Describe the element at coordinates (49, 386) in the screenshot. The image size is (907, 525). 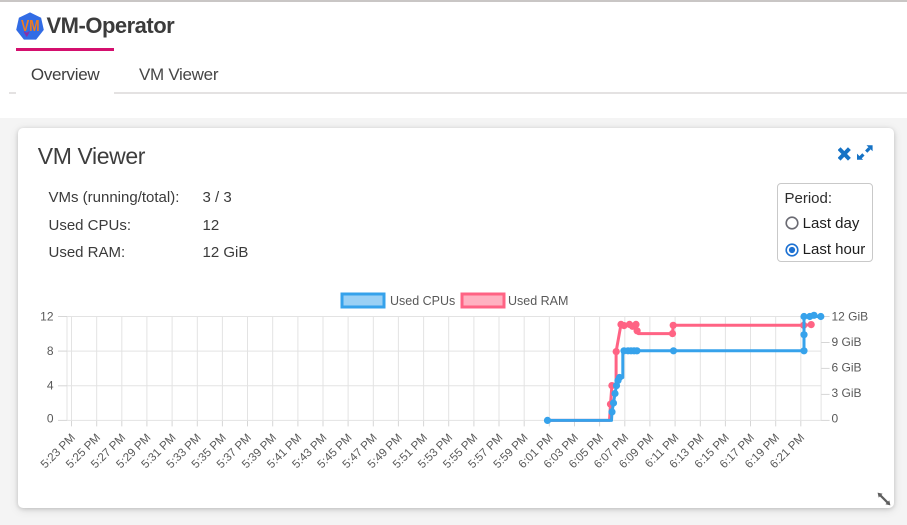
I see `svg-text: 4` at that location.